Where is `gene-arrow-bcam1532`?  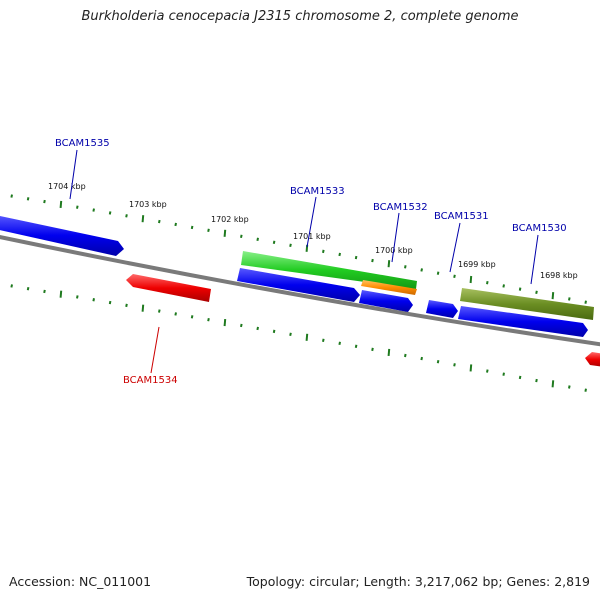
gene-arrow-bcam1532 is located at coordinates (386, 301).